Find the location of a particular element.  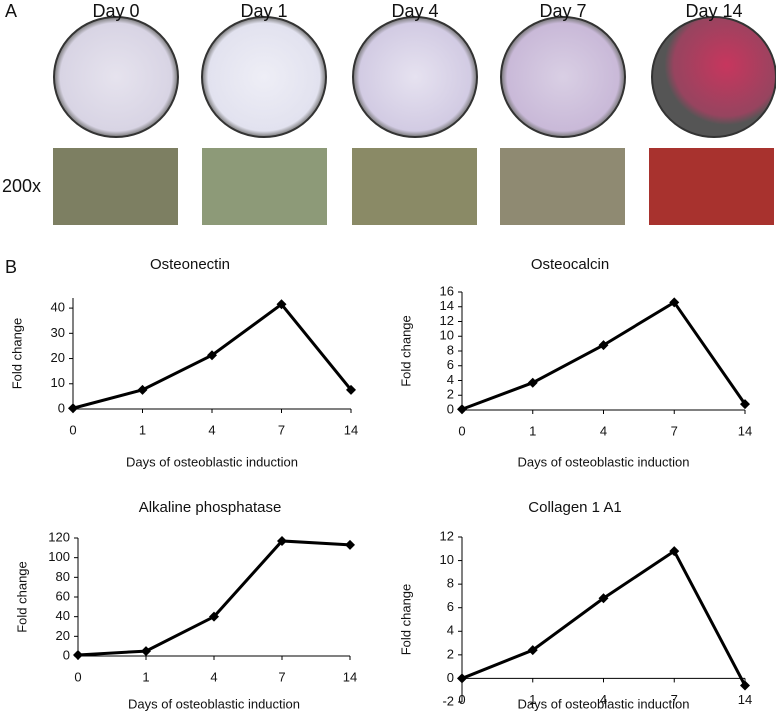

chart-title: Alkaline phosphatase is located at coordinates (210, 507).